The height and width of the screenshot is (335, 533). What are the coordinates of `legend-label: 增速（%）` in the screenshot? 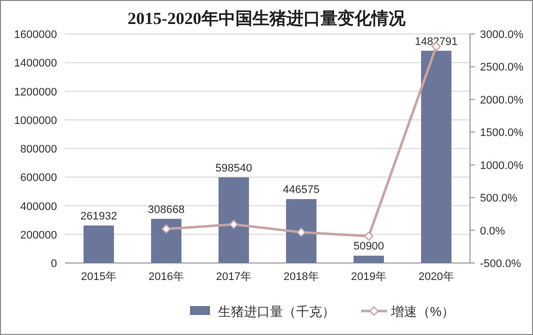 It's located at (422, 311).